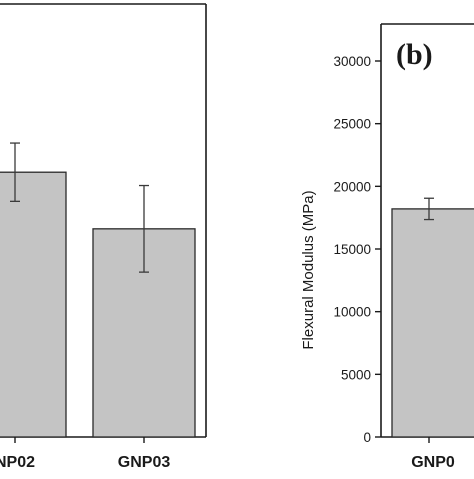 The width and height of the screenshot is (474, 479). Describe the element at coordinates (144, 462) in the screenshot. I see `panel-a-x-tick-label-1: GNP03` at that location.